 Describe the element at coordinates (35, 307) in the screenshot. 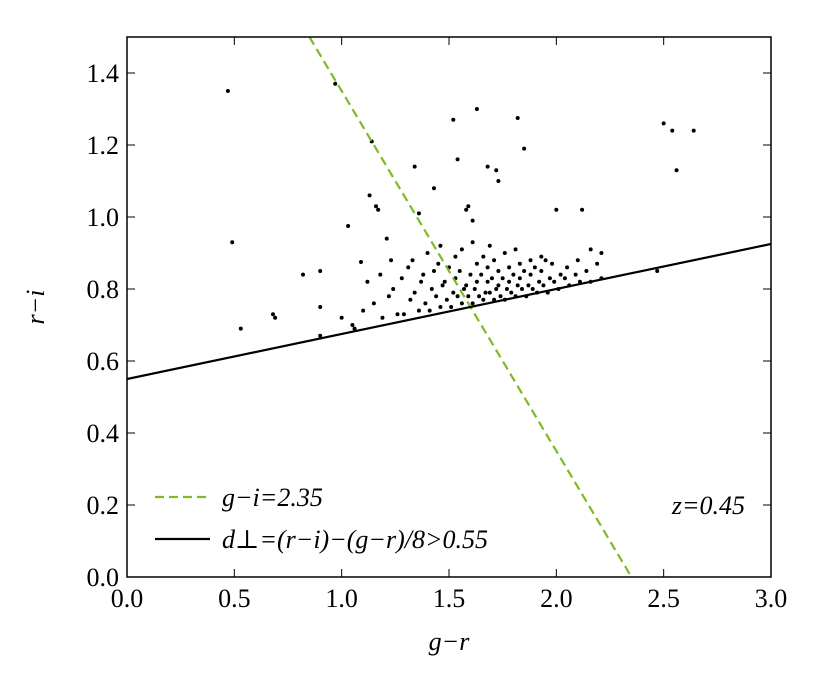

I see `y-axis-label: r−i` at that location.